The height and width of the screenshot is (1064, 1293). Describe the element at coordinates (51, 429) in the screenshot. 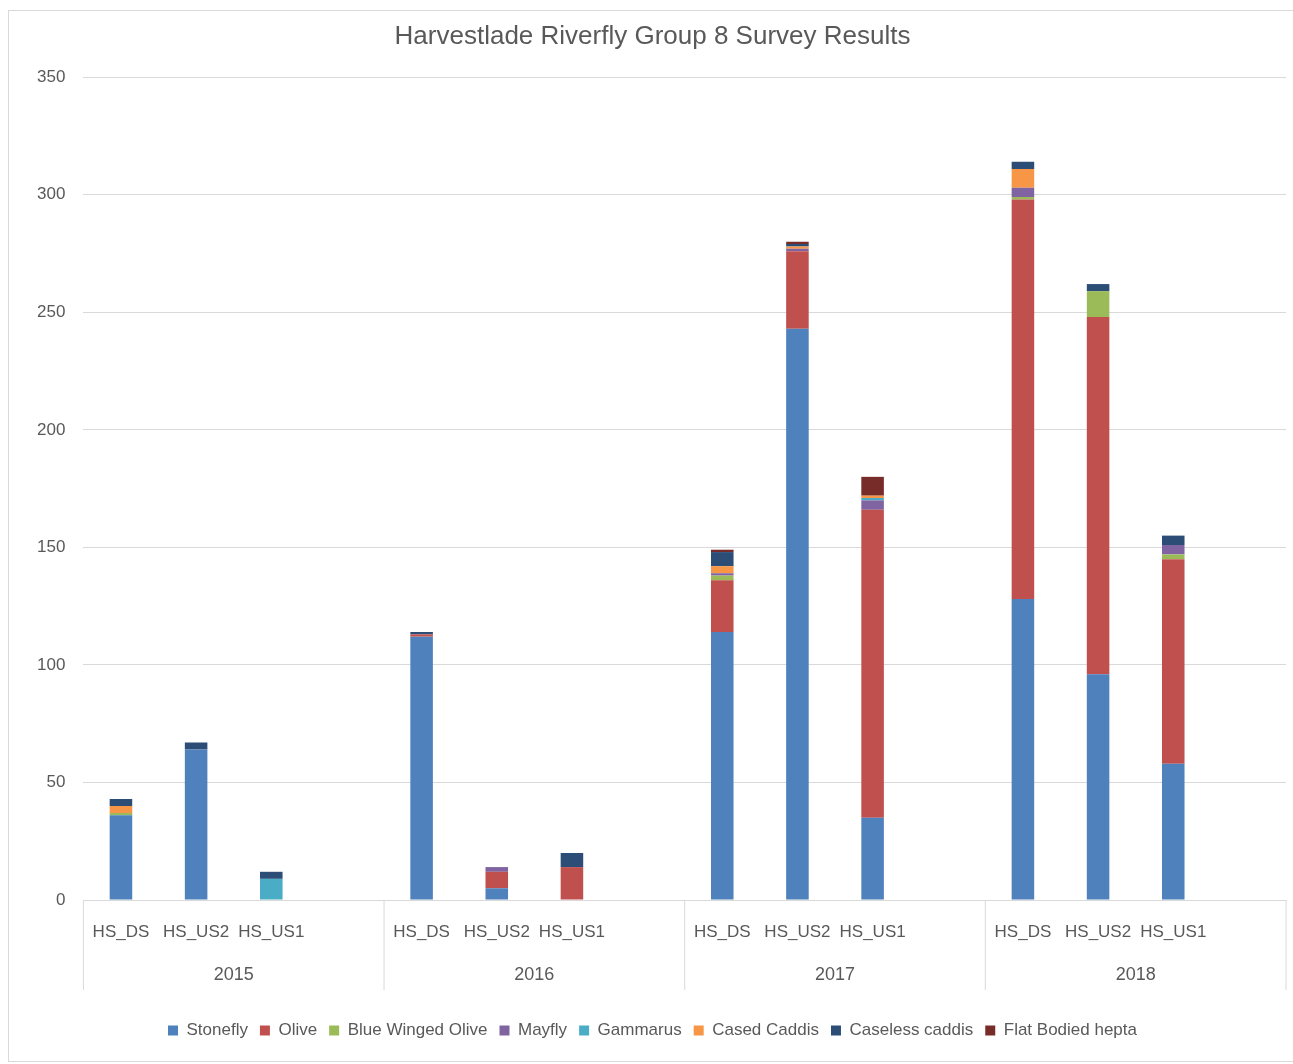

I see `y-tick-label: 200` at that location.